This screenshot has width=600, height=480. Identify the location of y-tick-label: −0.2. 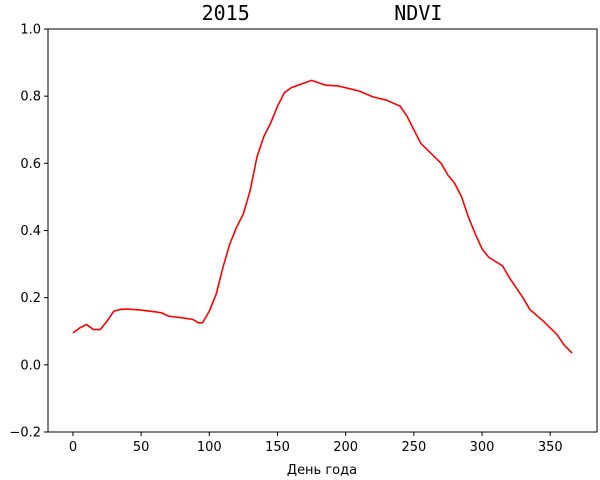
(25, 433).